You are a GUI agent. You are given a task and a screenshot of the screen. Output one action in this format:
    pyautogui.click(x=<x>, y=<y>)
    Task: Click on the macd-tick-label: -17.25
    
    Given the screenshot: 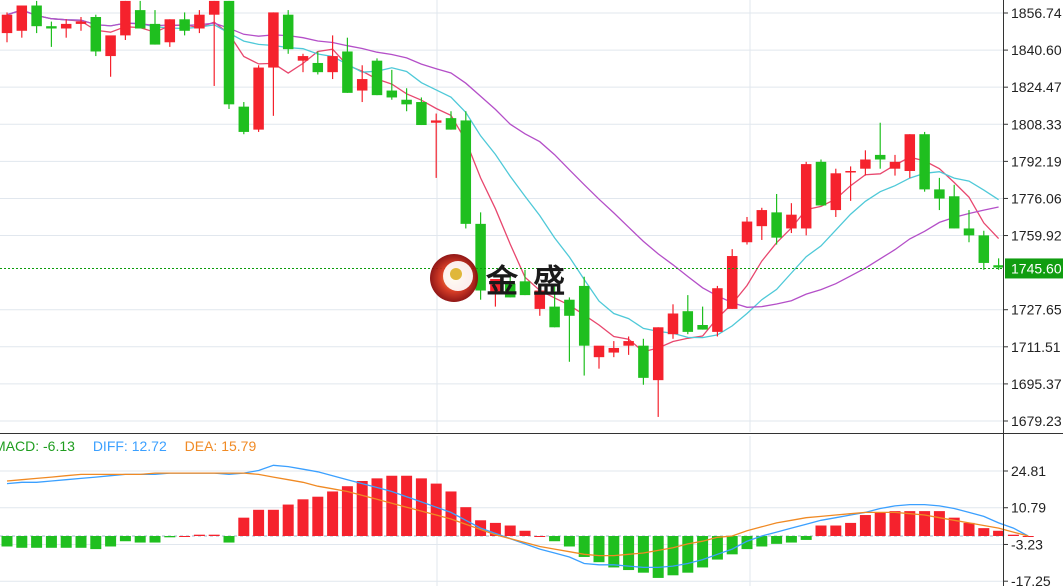 What is the action you would take?
    pyautogui.click(x=1031, y=579)
    